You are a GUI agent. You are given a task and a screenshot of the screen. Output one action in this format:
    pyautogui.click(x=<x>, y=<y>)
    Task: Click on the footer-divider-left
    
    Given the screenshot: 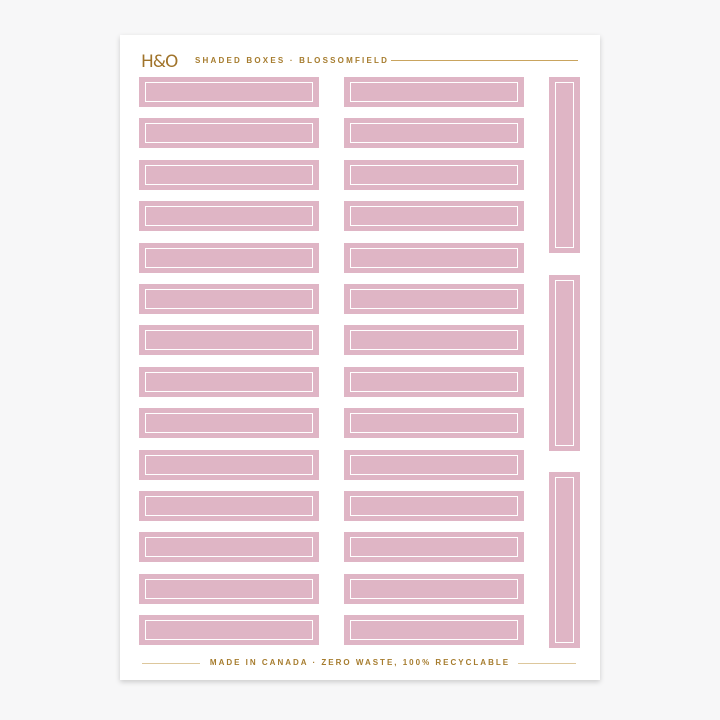 What is the action you would take?
    pyautogui.click(x=171, y=663)
    